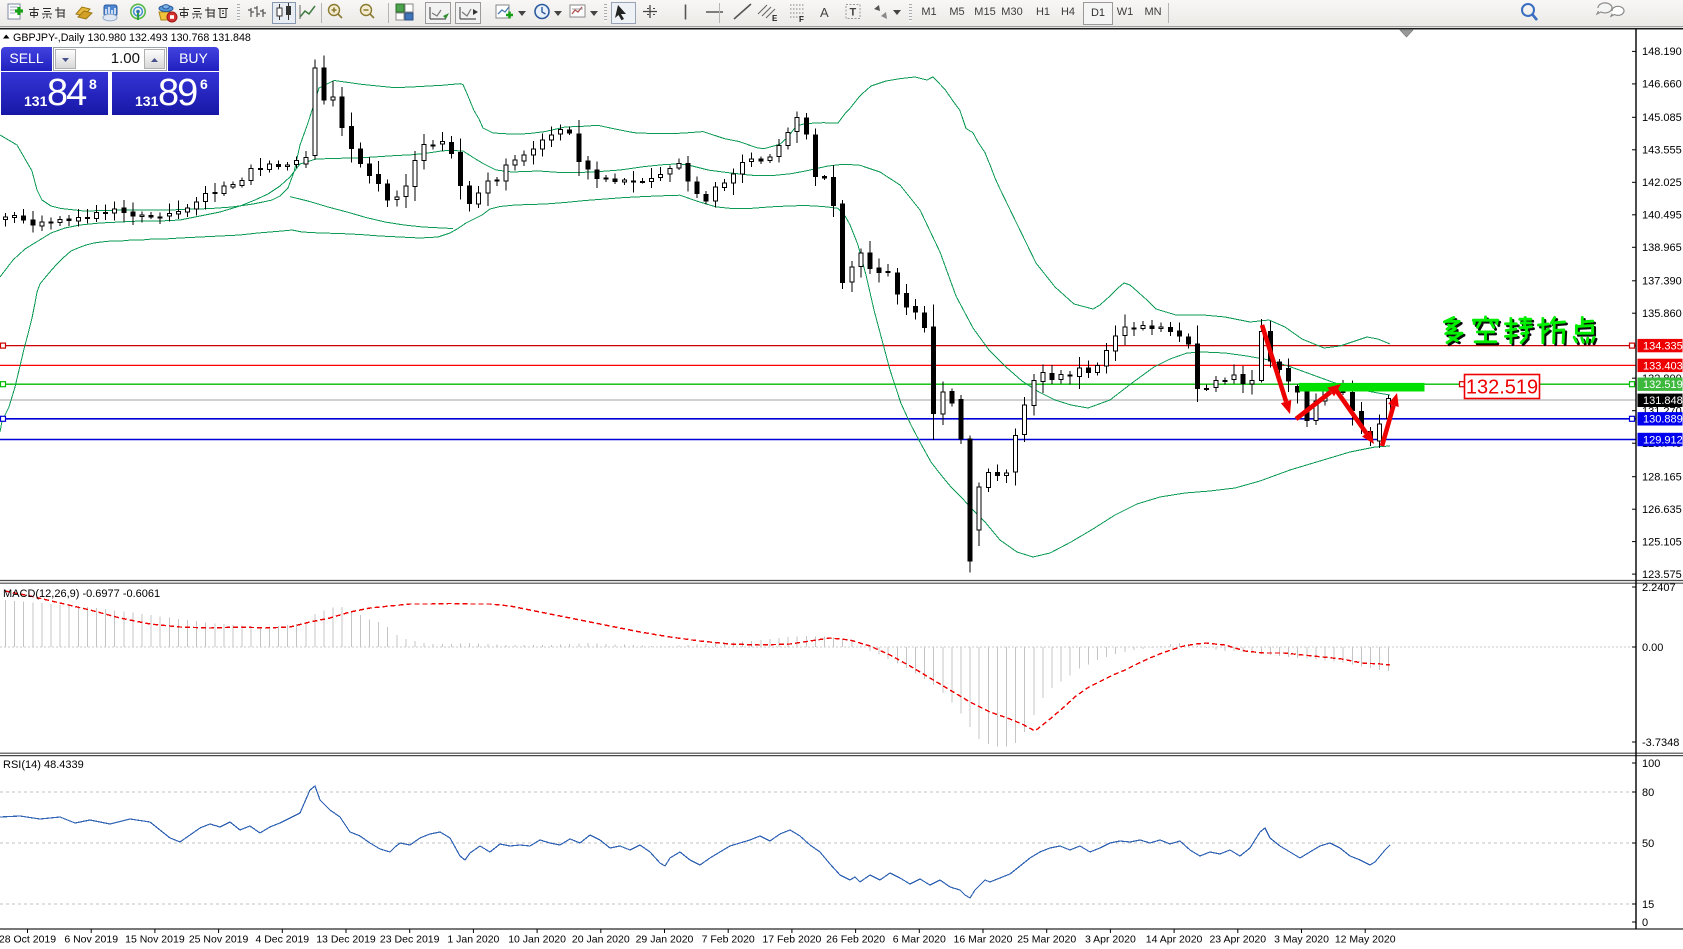 This screenshot has width=1683, height=949. What do you see at coordinates (1662, 510) in the screenshot?
I see `svg-text: 126.635` at bounding box center [1662, 510].